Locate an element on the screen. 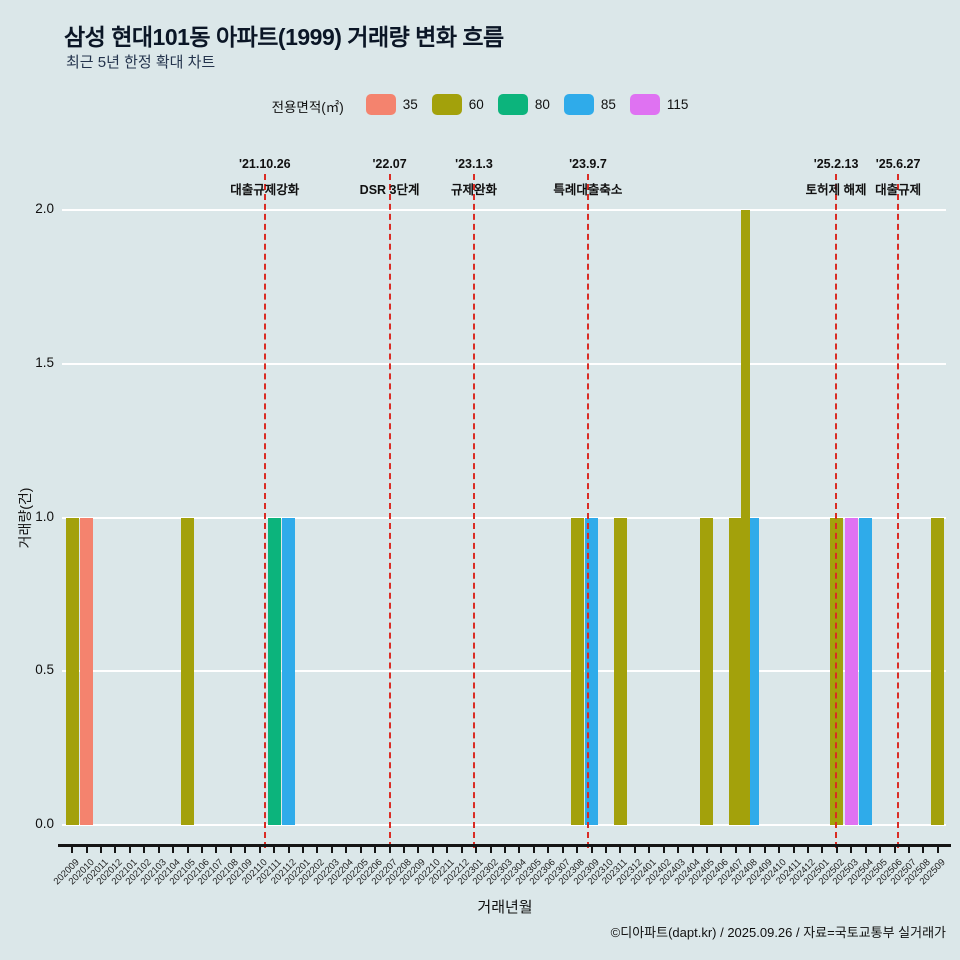 This screenshot has width=960, height=960. event-date-0: '21.10.26 is located at coordinates (264, 164).